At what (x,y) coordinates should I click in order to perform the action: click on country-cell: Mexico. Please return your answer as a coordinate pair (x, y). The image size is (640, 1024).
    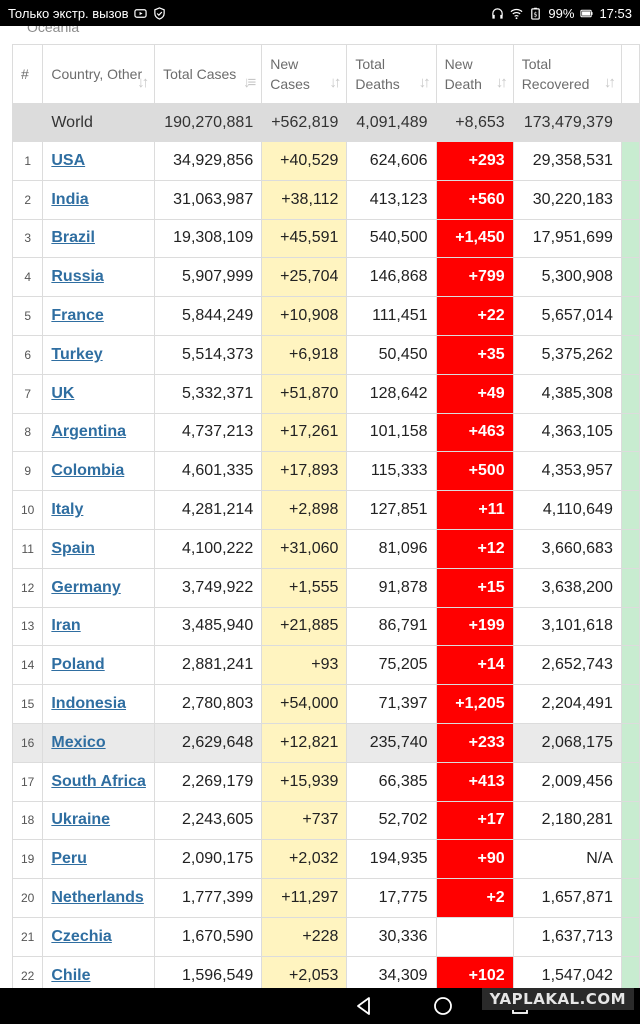
    Looking at the image, I should click on (99, 742).